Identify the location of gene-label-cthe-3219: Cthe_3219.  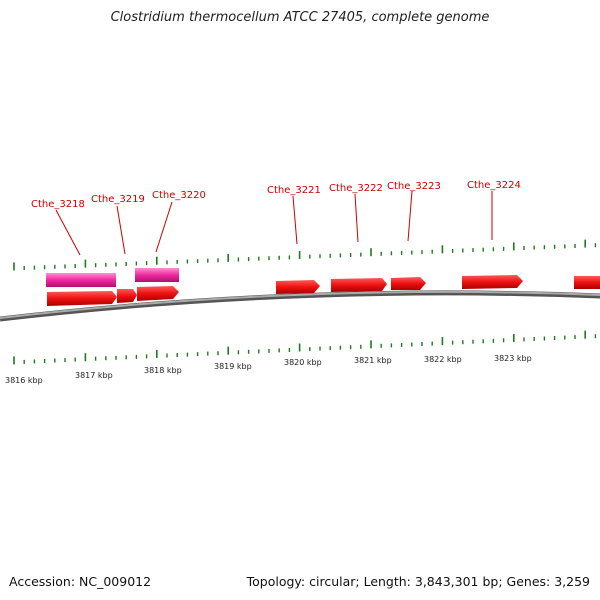
(118, 199).